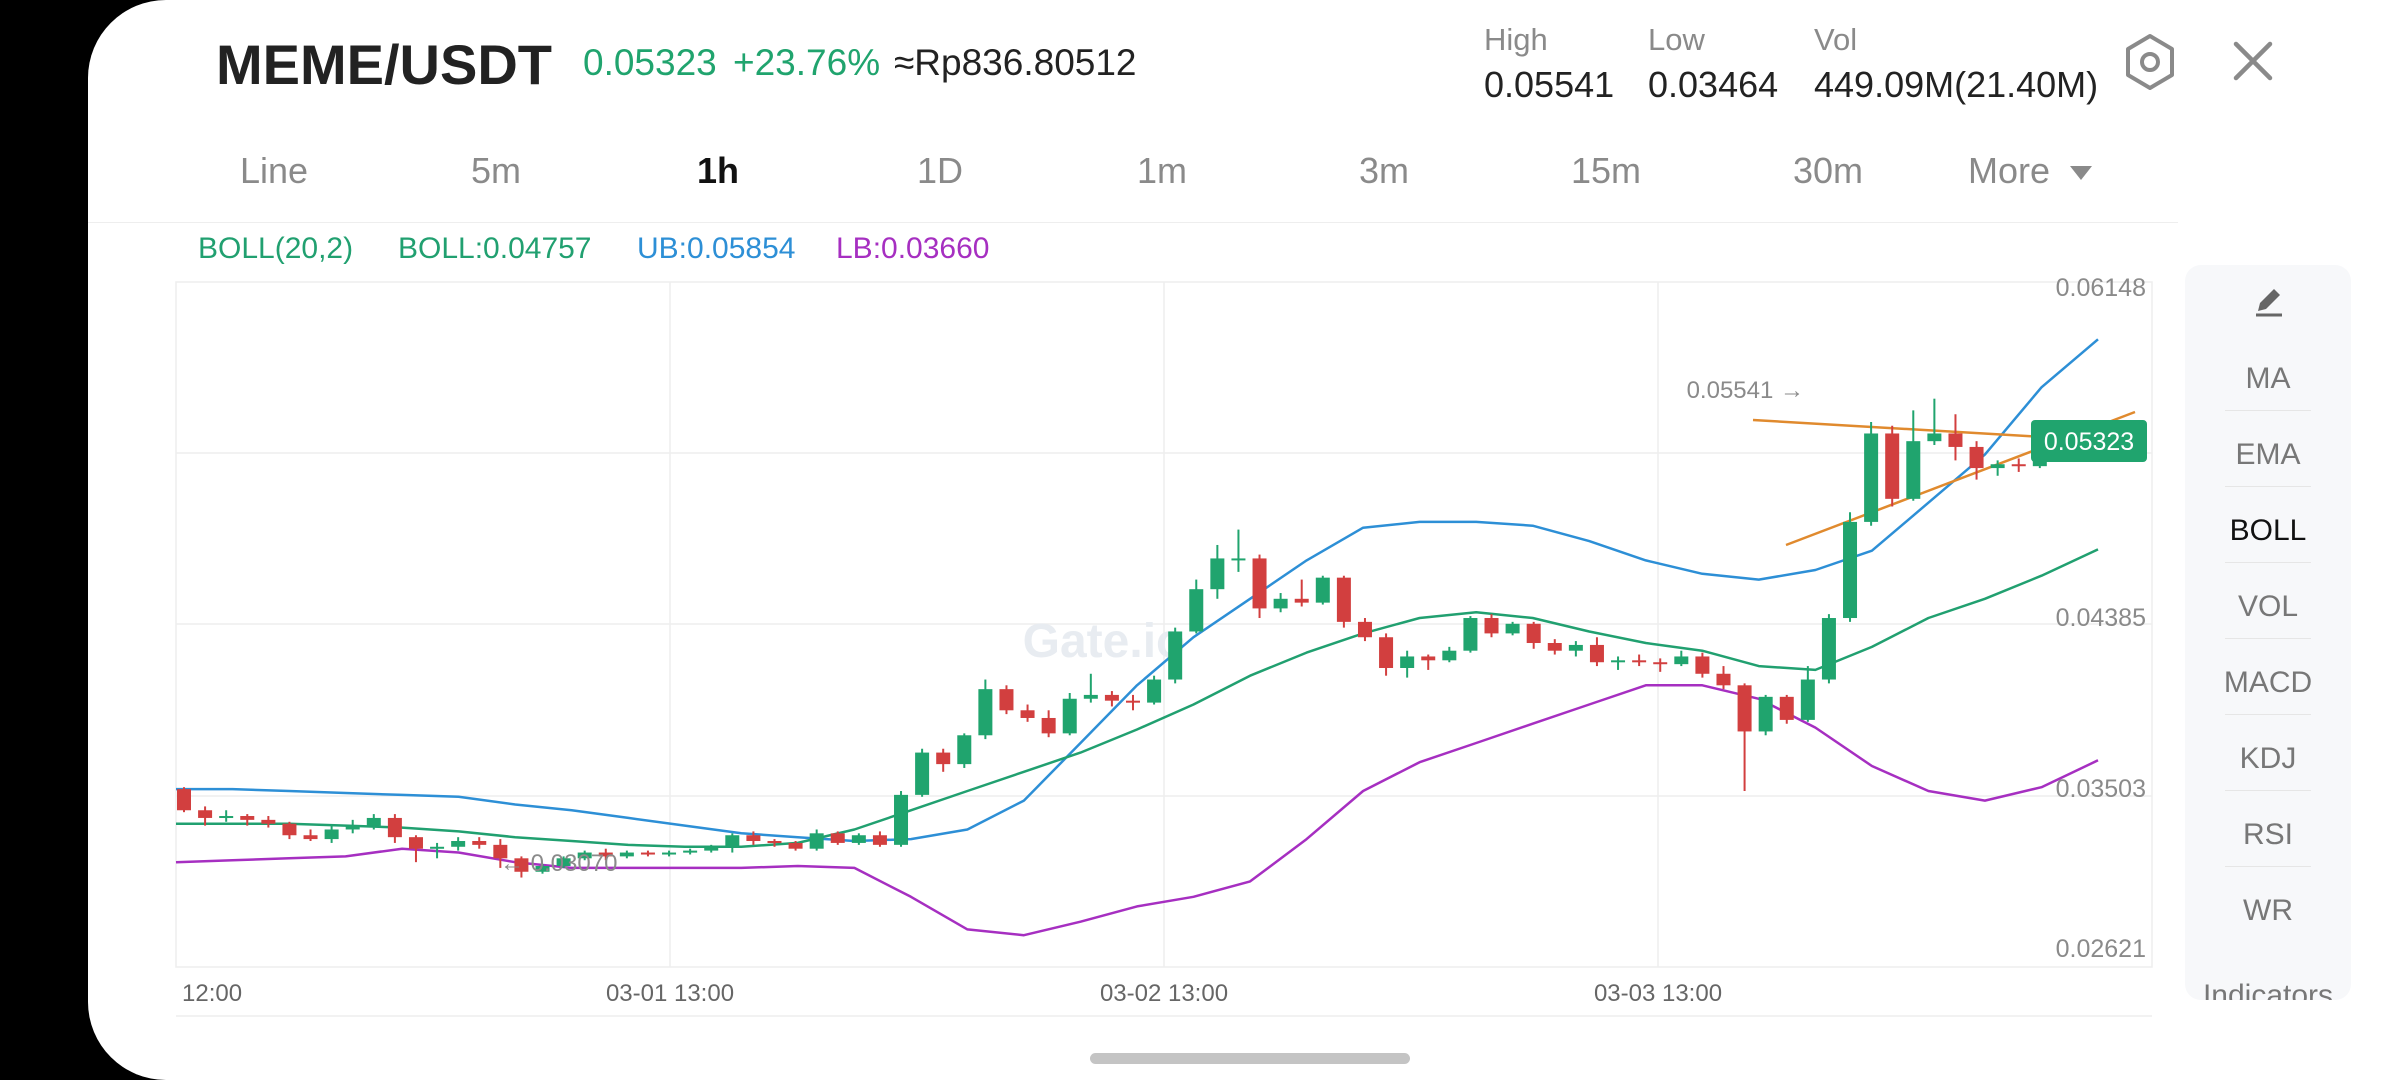  What do you see at coordinates (1828, 170) in the screenshot?
I see `tab-30m: 30m` at bounding box center [1828, 170].